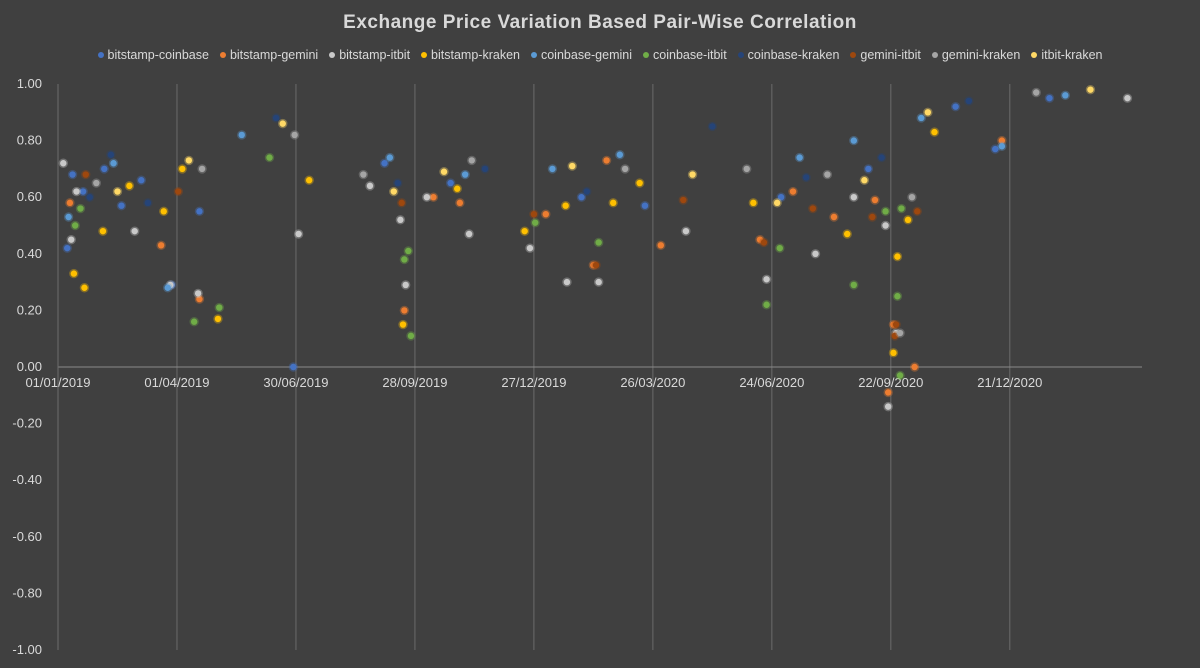 The image size is (1200, 668). I want to click on x-tick-label: 30/06/2019, so click(295, 382).